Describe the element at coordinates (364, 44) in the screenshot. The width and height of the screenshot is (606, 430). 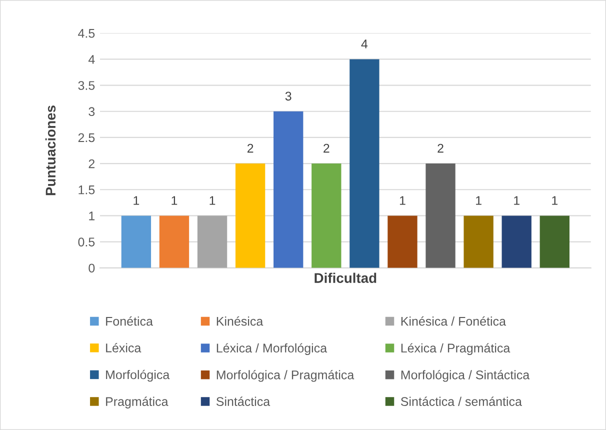
I see `data-label: 4` at that location.